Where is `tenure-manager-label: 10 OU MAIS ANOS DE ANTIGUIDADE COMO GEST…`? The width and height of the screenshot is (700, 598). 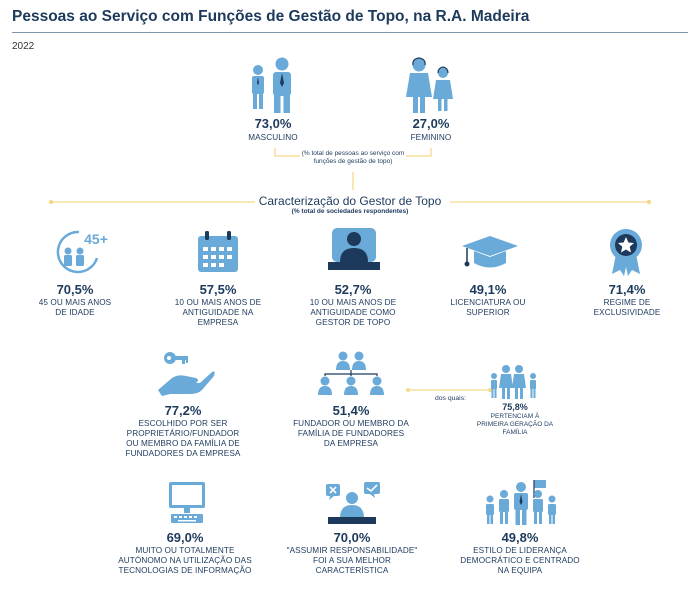
tenure-manager-label: 10 OU MAIS ANOS DE ANTIGUIDADE COMO GEST… is located at coordinates (353, 312).